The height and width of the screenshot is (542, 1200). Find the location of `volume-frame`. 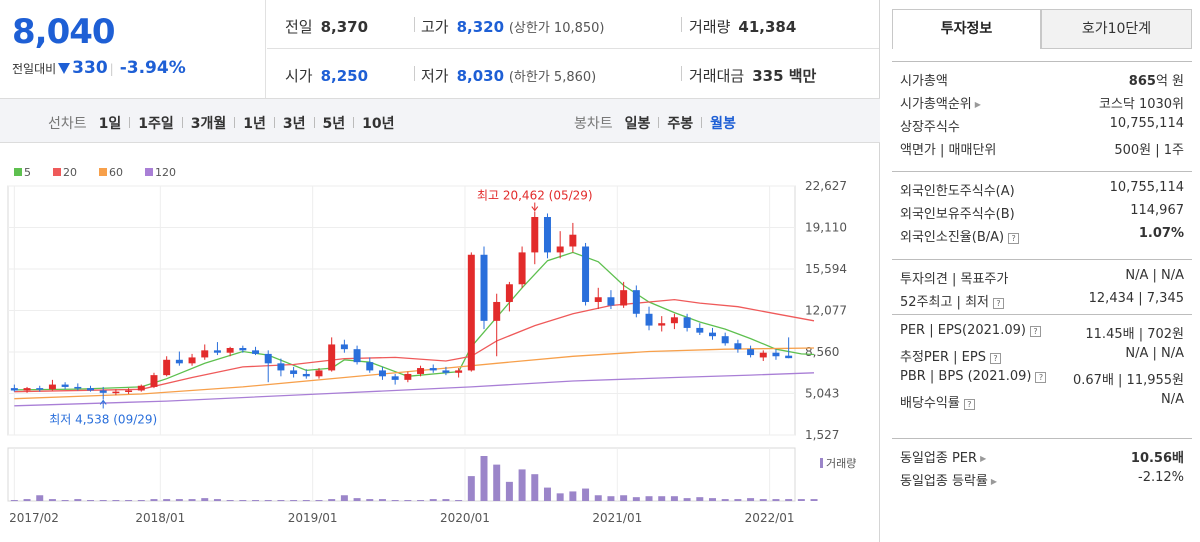

volume-frame is located at coordinates (401, 474).